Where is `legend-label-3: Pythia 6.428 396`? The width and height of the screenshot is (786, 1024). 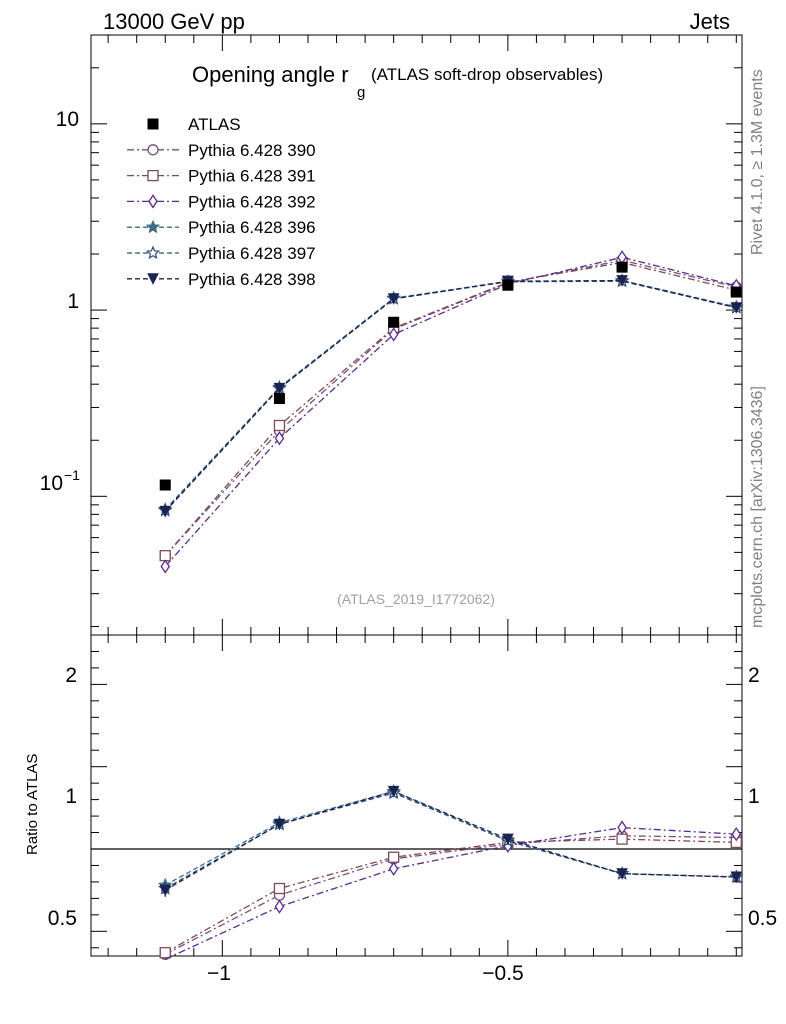 legend-label-3: Pythia 6.428 396 is located at coordinates (252, 227).